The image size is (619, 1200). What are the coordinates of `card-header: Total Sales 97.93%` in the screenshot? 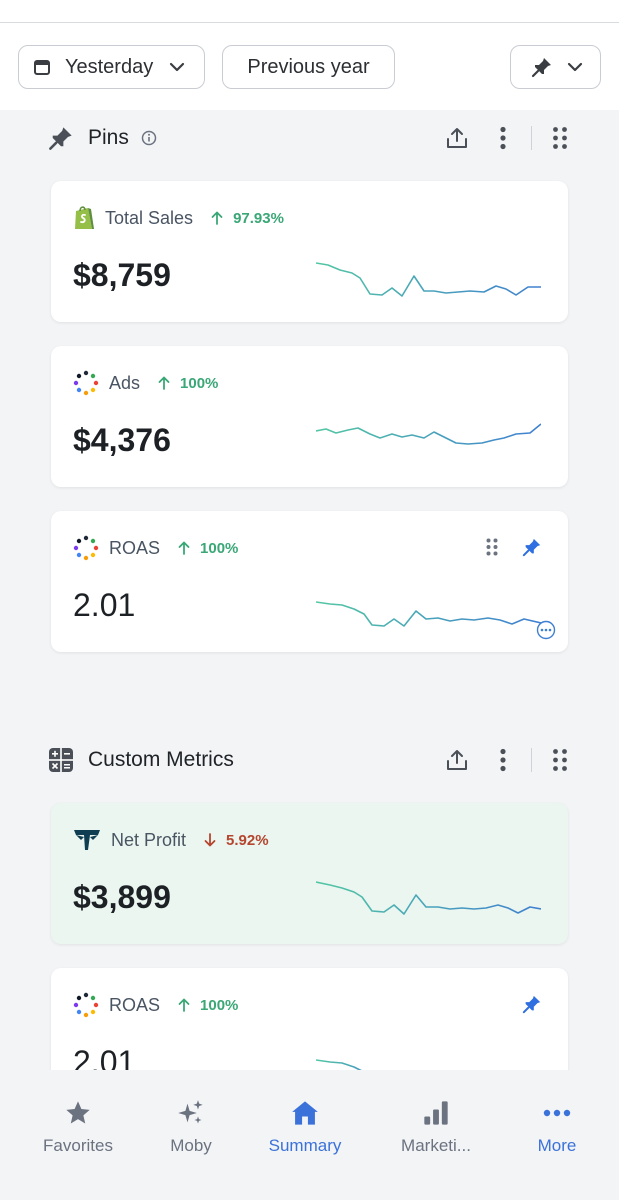 It's located at (178, 218).